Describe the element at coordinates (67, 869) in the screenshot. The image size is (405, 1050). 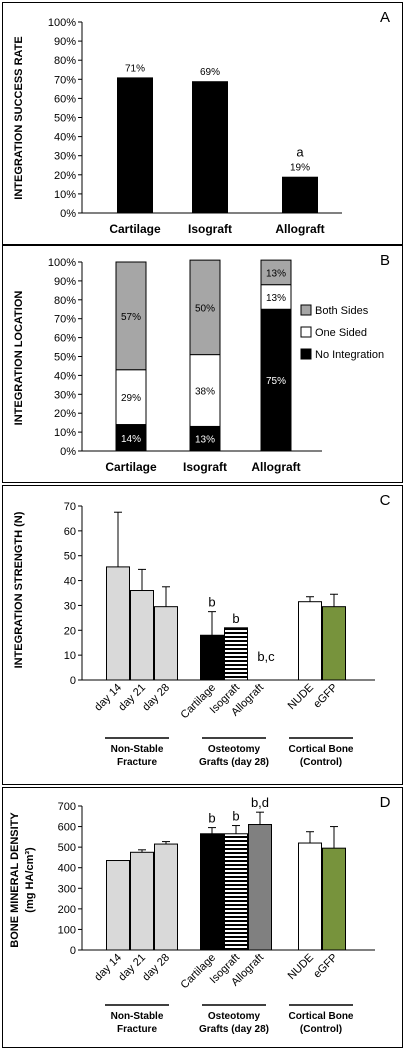
I see `y-tick-label: 400` at that location.